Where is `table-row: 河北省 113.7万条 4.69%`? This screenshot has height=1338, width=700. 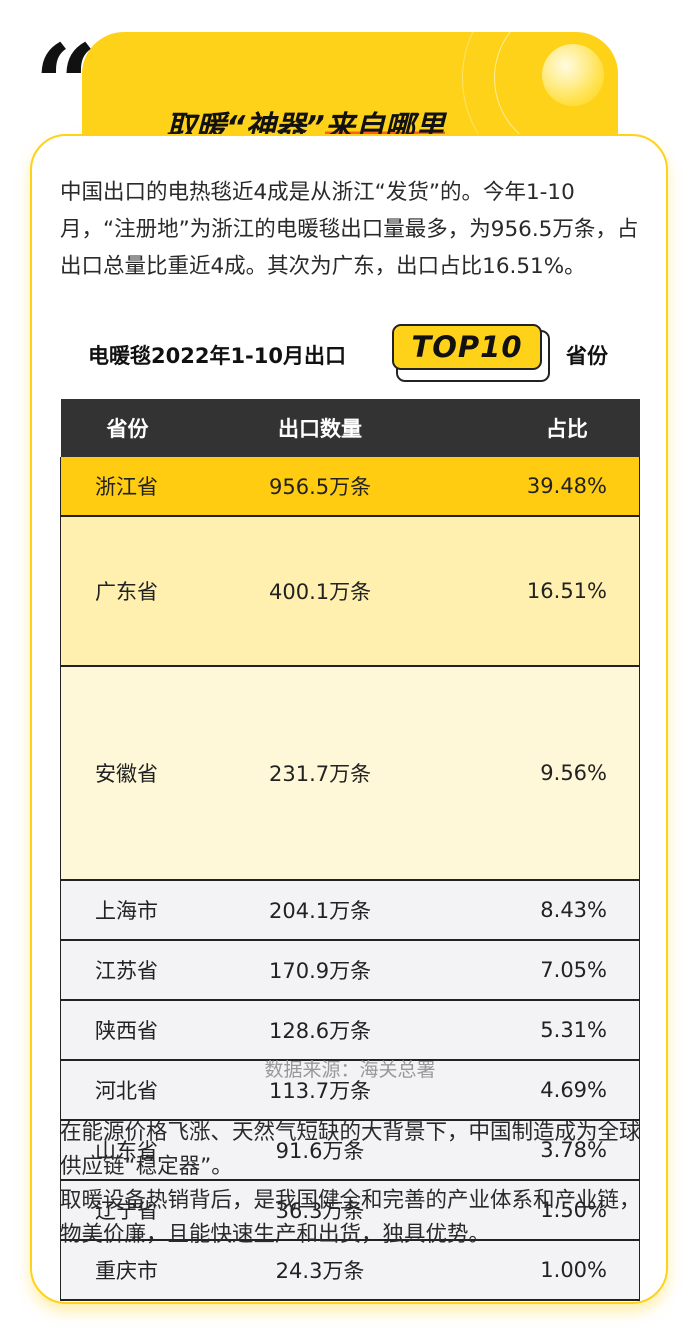
table-row: 河北省 113.7万条 4.69% is located at coordinates (350, 1090).